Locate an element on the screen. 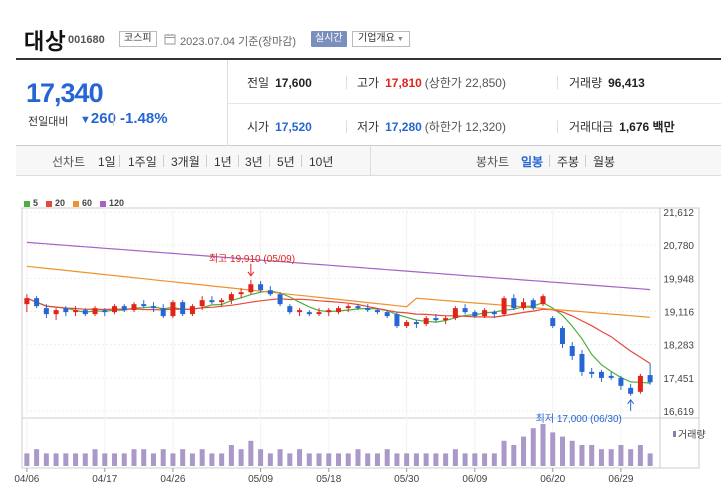 Image resolution: width=721 pixels, height=496 pixels. candle-weekly: 주봉 is located at coordinates (568, 162).